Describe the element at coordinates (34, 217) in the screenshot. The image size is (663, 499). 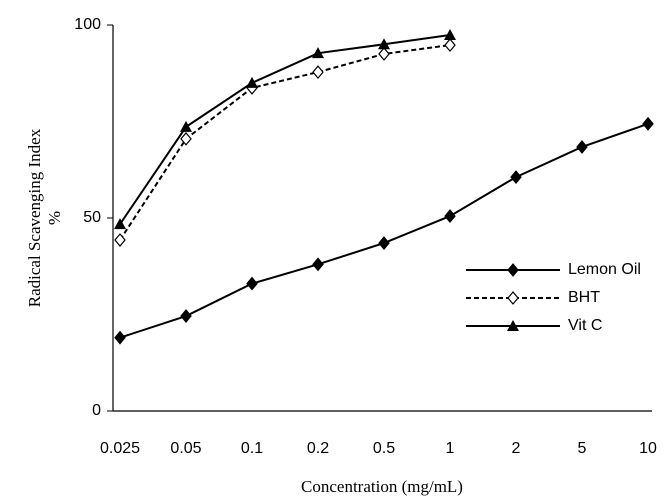
I see `y-axis-label: Radical Scavenging Index` at that location.